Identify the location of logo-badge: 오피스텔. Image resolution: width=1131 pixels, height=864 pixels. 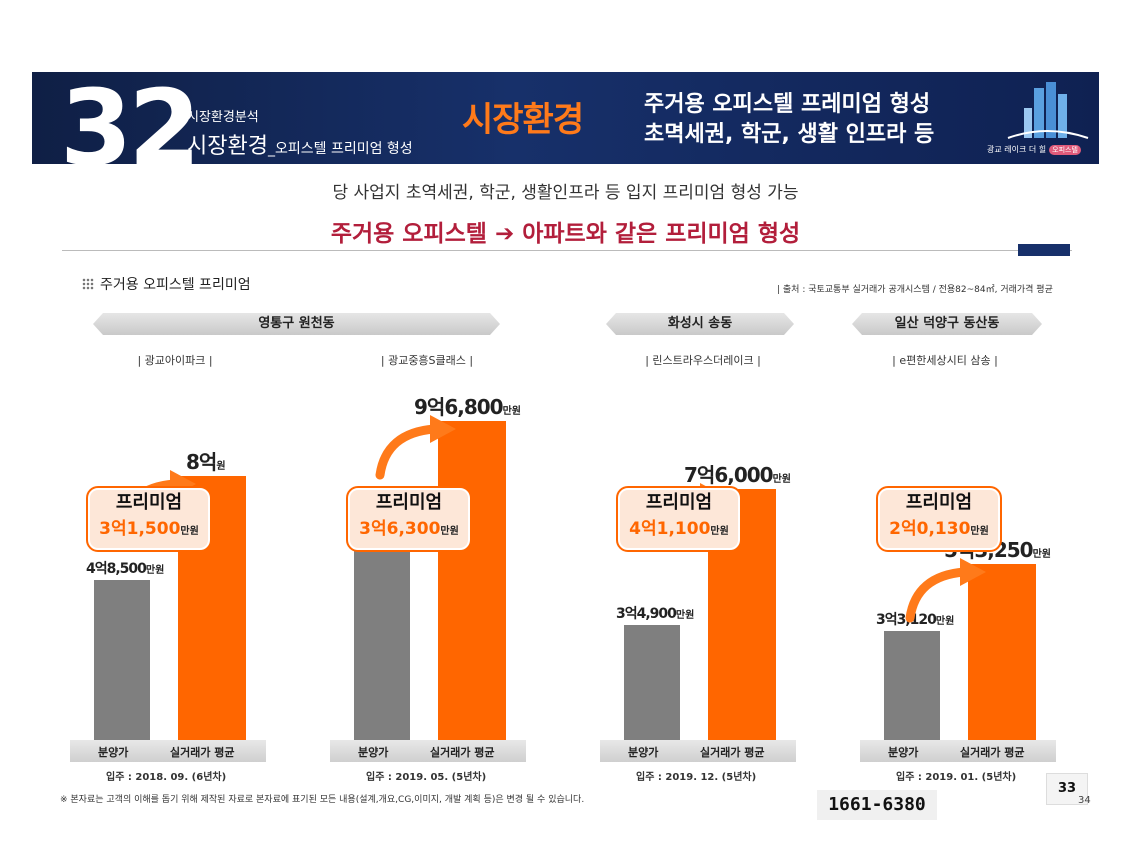
(1065, 150).